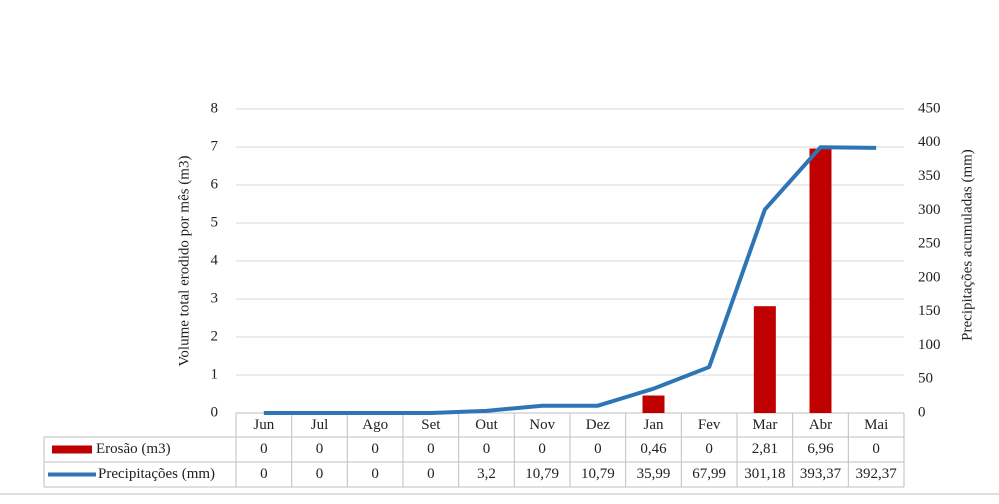 The image size is (999, 504). Describe the element at coordinates (929, 311) in the screenshot. I see `y2-tick-label: 150` at that location.